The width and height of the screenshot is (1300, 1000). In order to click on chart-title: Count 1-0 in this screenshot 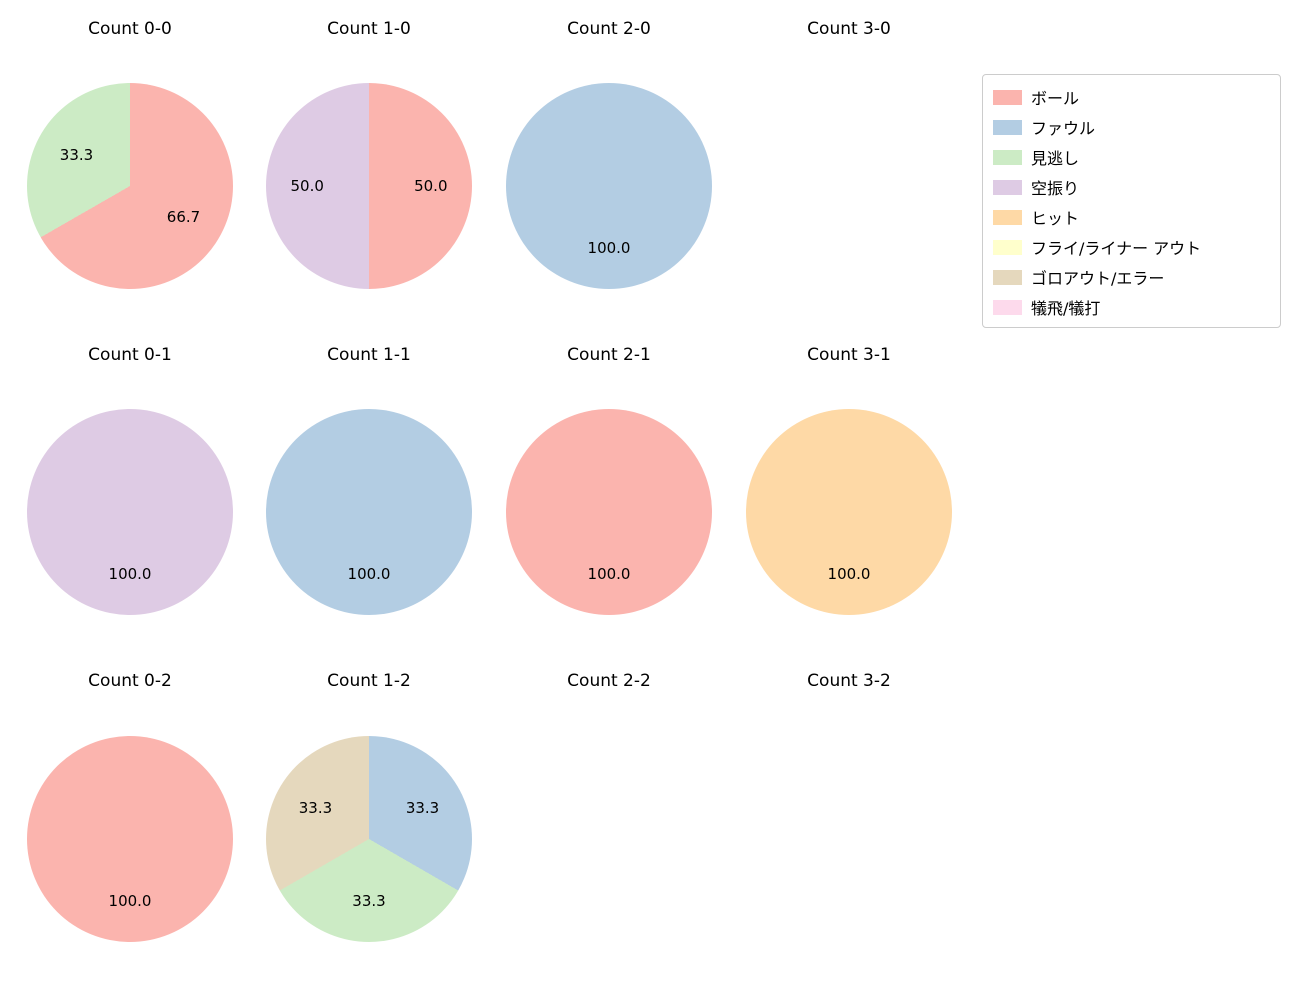, I will do `click(369, 29)`.